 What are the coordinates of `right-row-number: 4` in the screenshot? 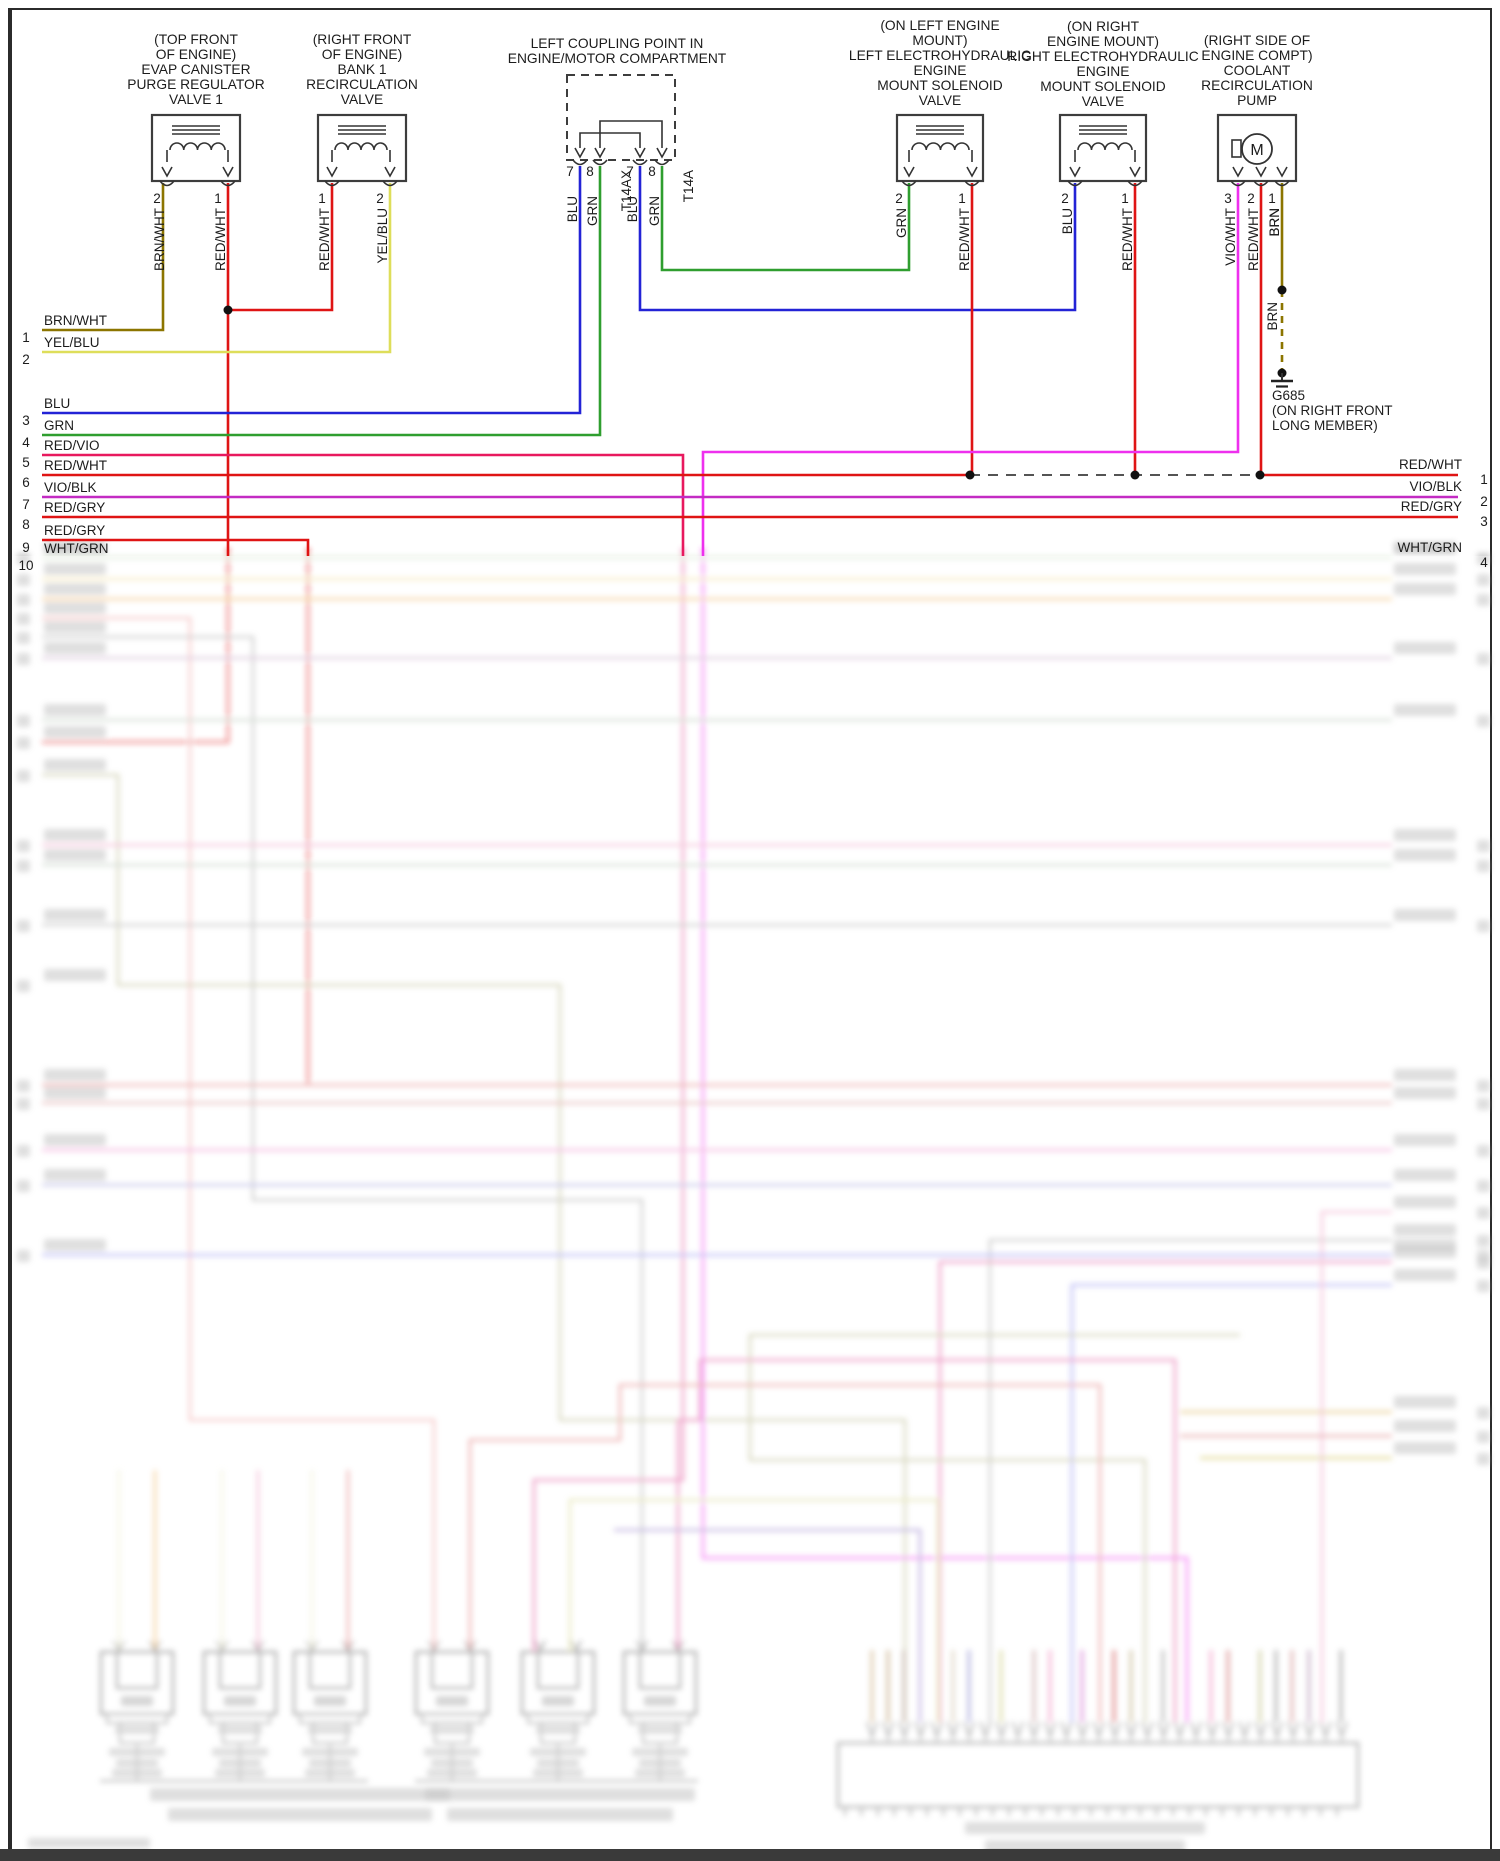 It's located at (1484, 562).